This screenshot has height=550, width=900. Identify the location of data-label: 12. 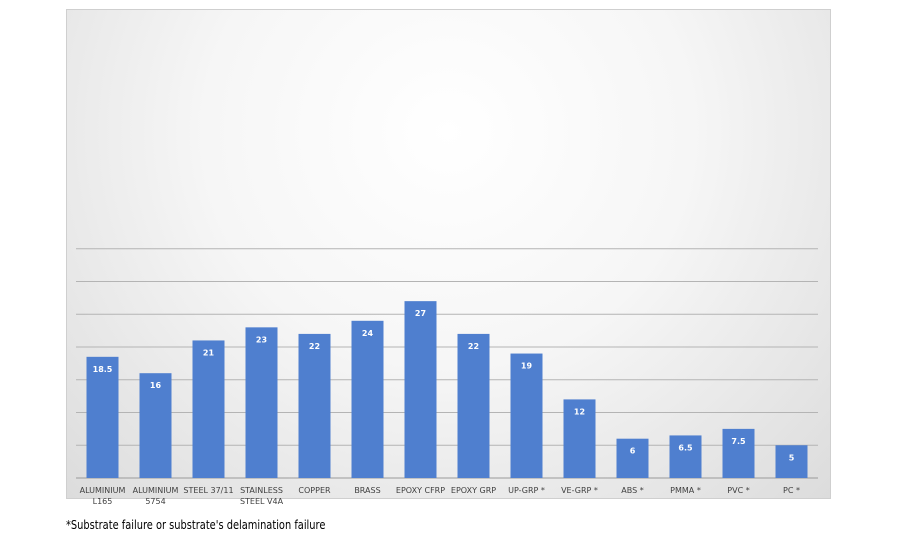
(579, 411).